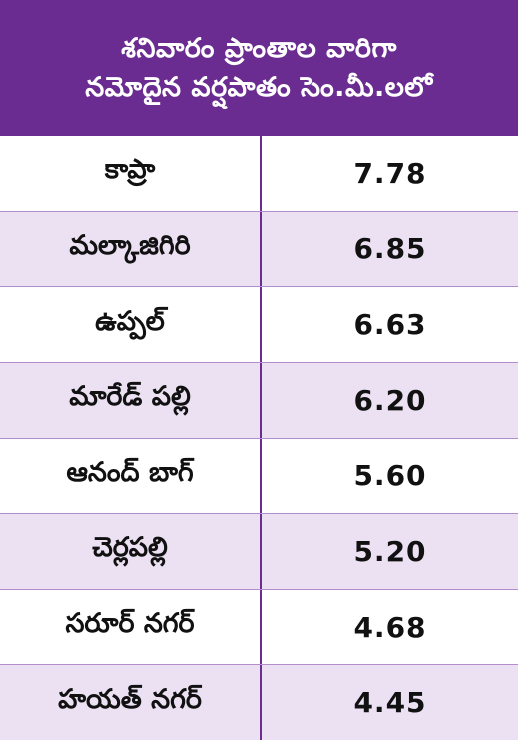 The height and width of the screenshot is (740, 518). Describe the element at coordinates (390, 476) in the screenshot. I see `rainfall-value: 5.60` at that location.